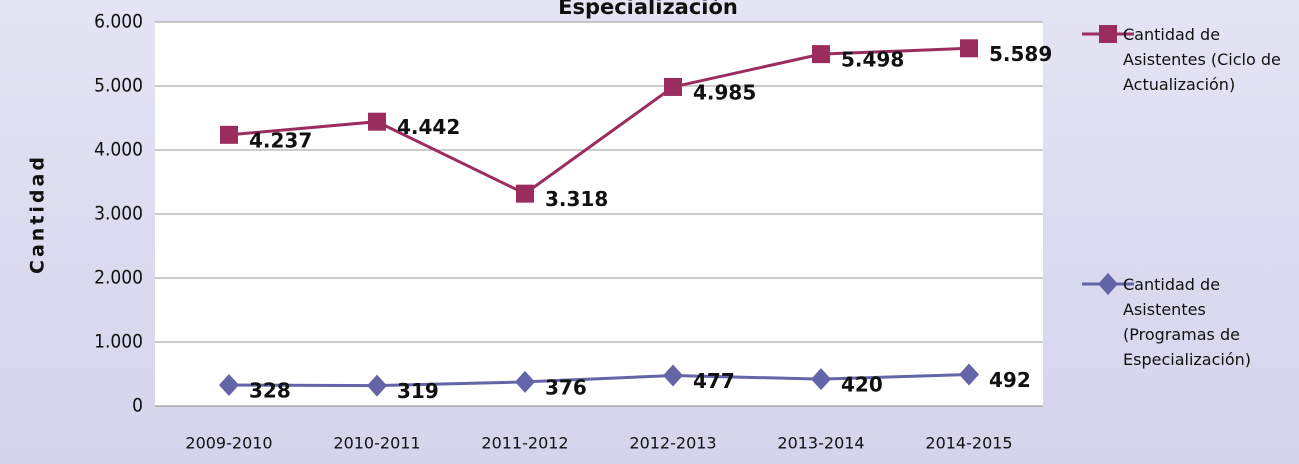  What do you see at coordinates (672, 443) in the screenshot?
I see `x-tick-label: 2012-2013` at bounding box center [672, 443].